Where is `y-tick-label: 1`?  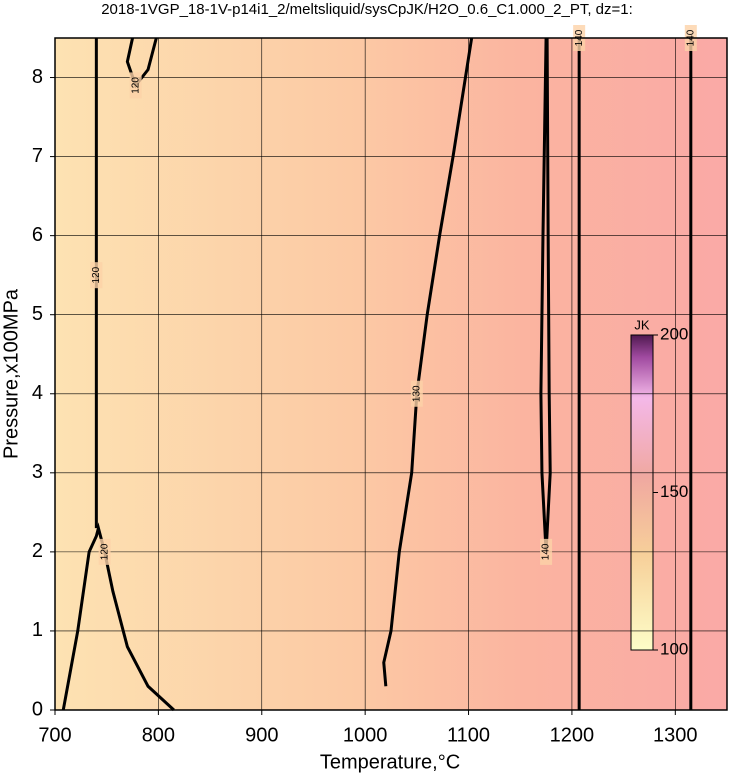
y-tick-label: 1 is located at coordinates (37, 630).